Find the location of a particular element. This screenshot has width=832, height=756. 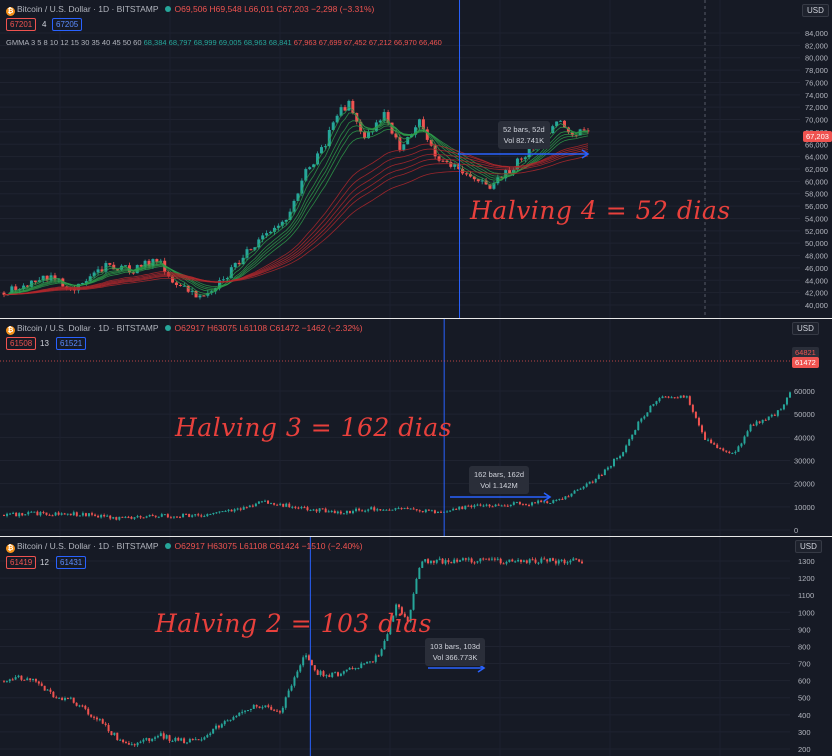

halving-annotation: Halving 4 = 52 dias is located at coordinates (600, 210).